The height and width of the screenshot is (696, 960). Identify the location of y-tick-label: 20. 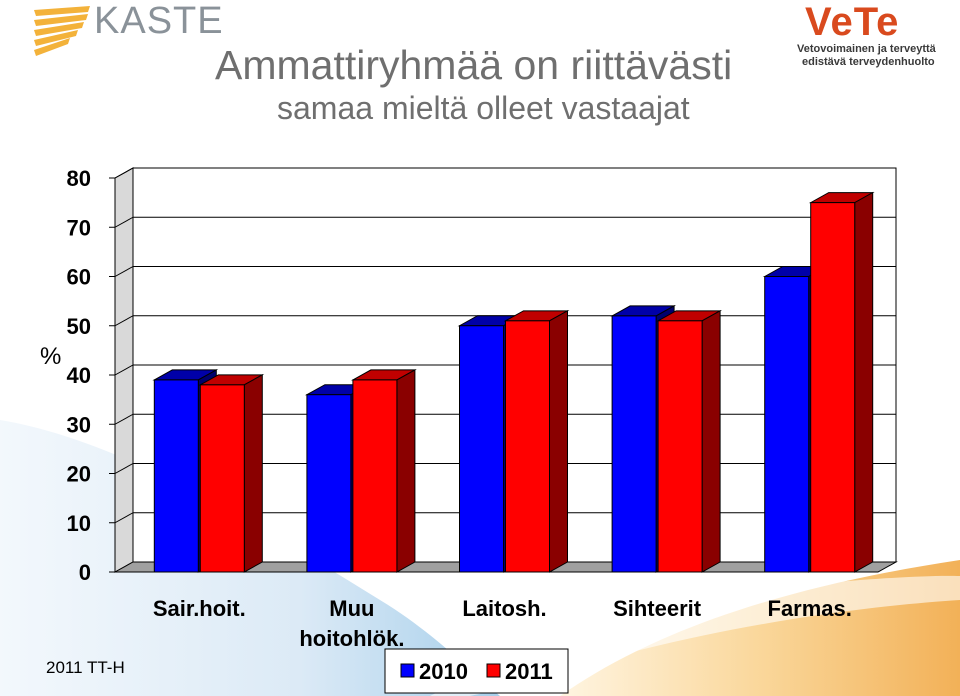
(79, 474).